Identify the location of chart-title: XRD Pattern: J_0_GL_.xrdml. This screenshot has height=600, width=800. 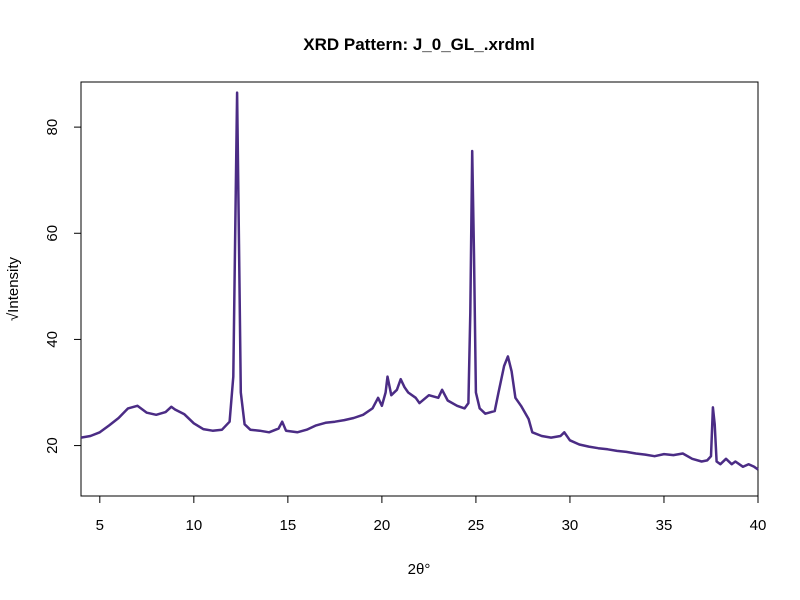
(418, 44).